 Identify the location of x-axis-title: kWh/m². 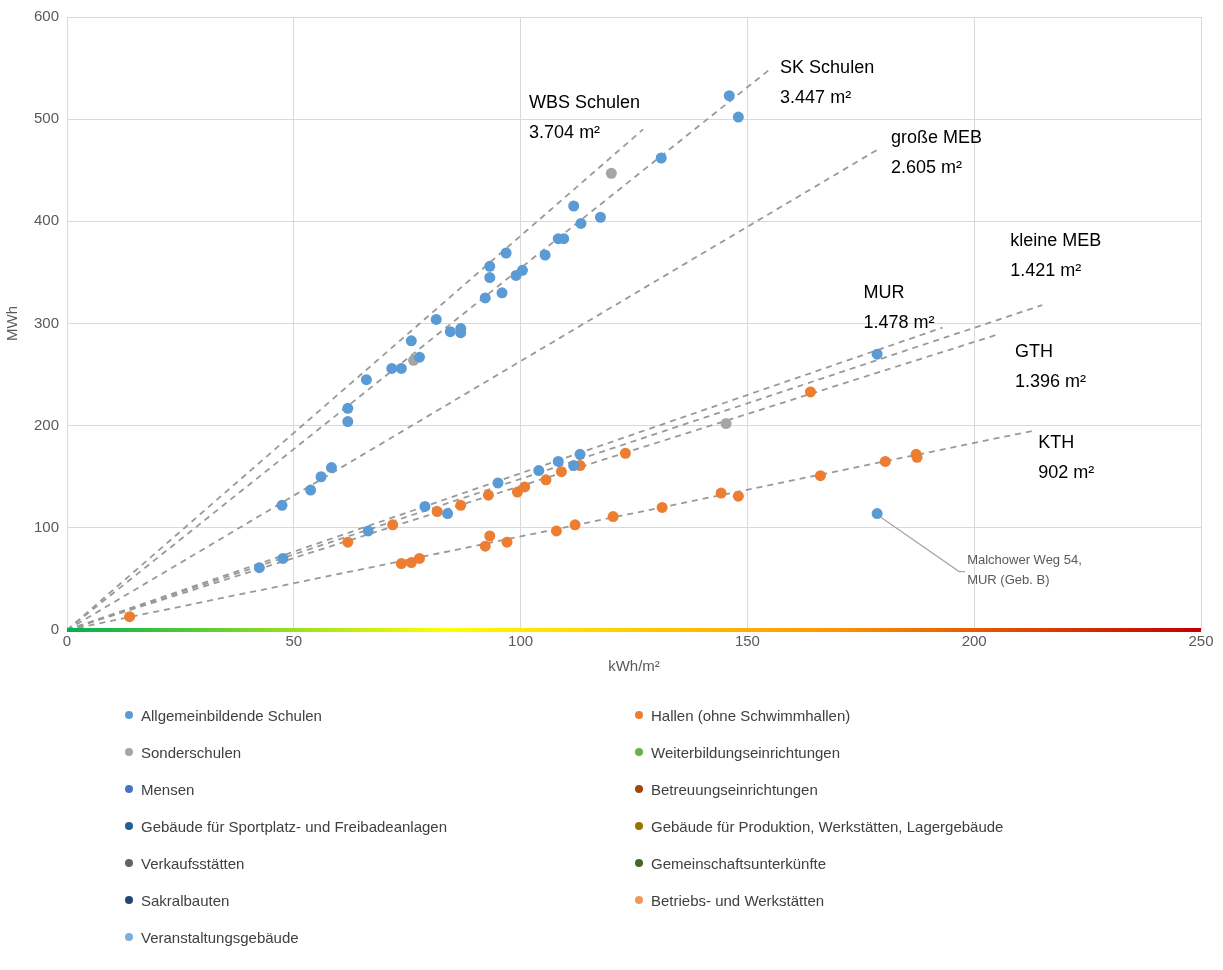
(634, 666).